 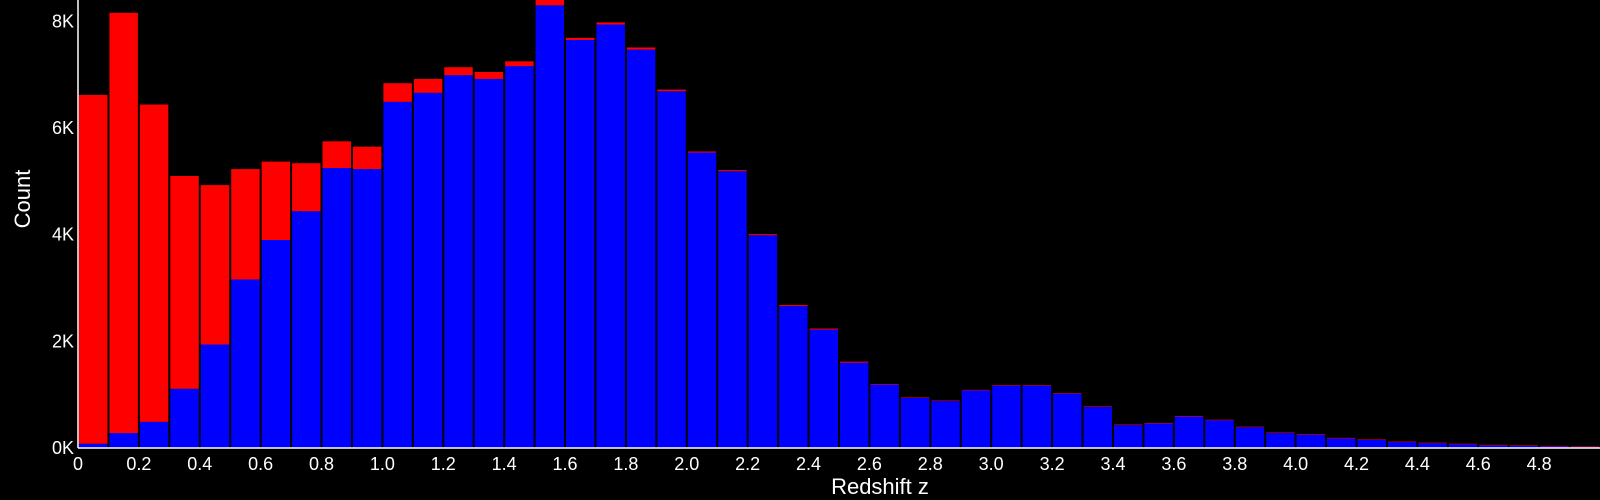 I want to click on bar-series1-bin42, so click(x=1371, y=439).